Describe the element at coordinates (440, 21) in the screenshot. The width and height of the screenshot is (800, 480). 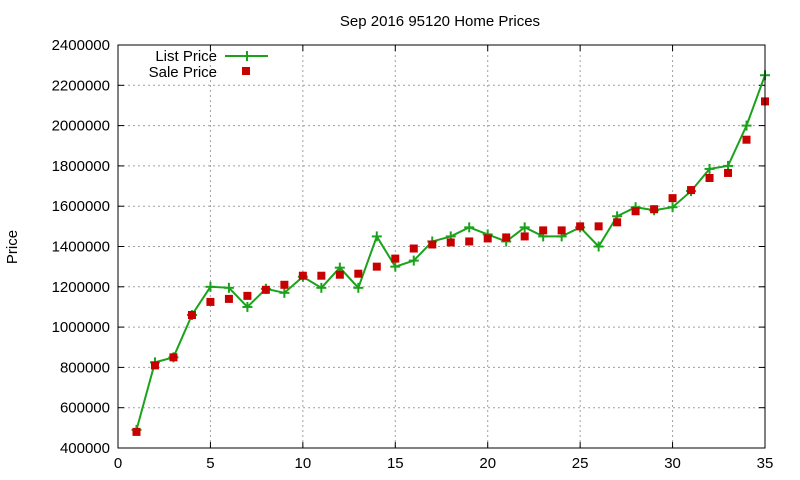
I see `chart-title: Sep 2016 95120 Home Prices` at that location.